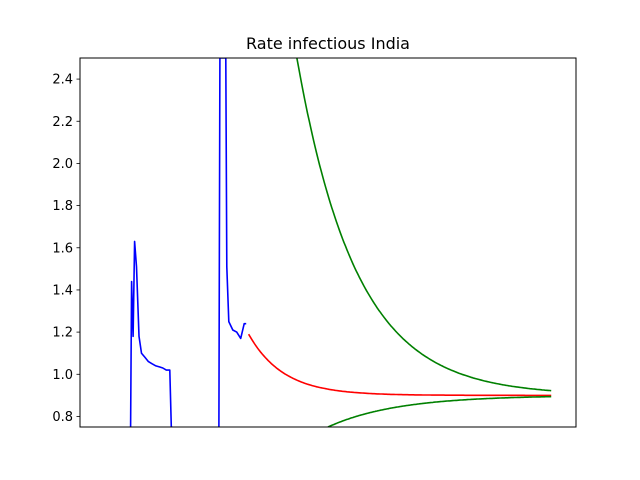 This screenshot has width=640, height=480. What do you see at coordinates (62, 375) in the screenshot?
I see `y-tick-label: 1.0` at bounding box center [62, 375].